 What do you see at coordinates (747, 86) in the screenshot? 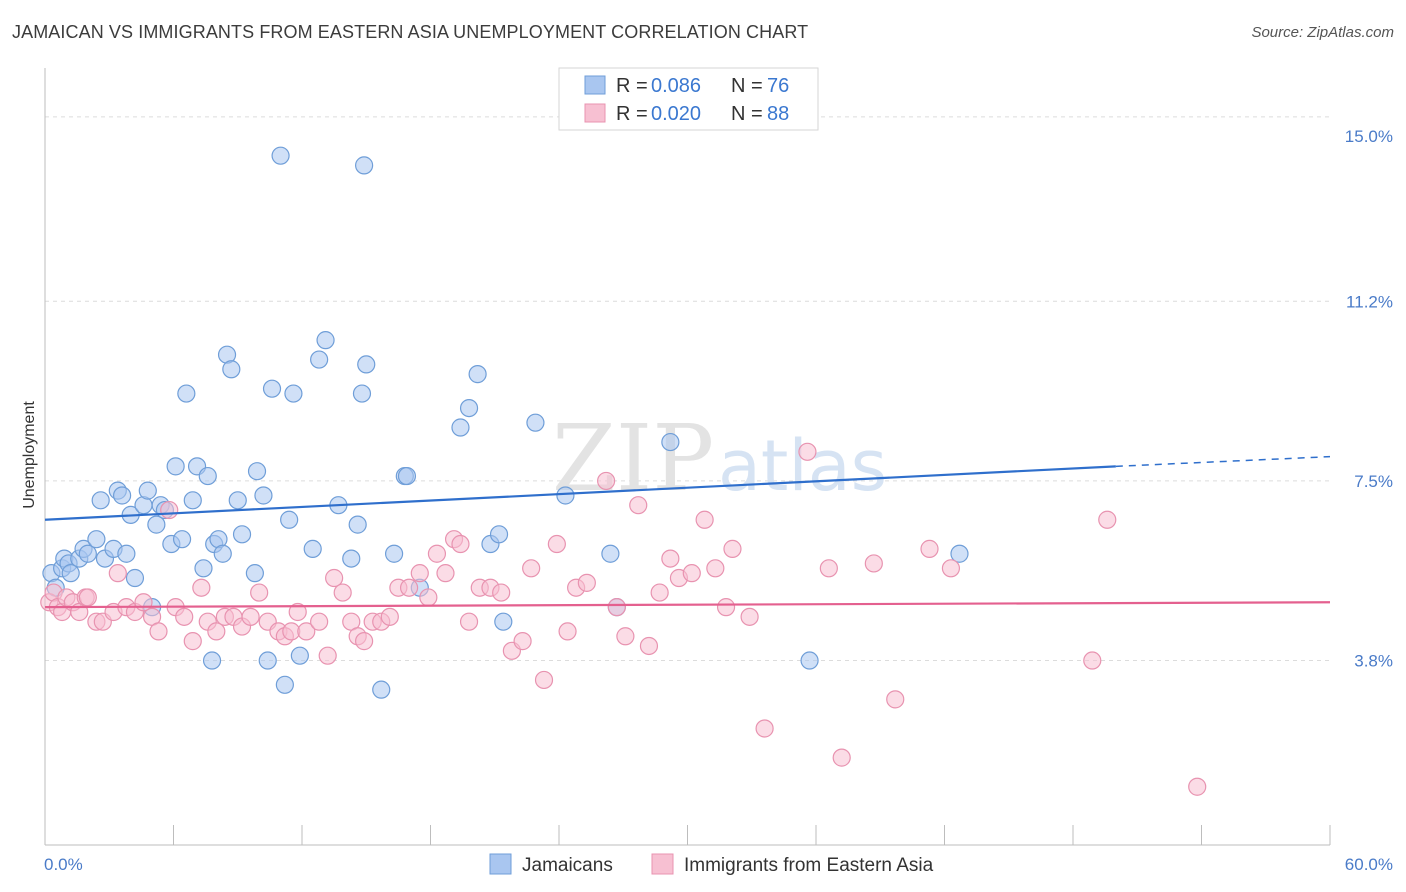
I see `legend-n-label-1: N =` at bounding box center [747, 86].